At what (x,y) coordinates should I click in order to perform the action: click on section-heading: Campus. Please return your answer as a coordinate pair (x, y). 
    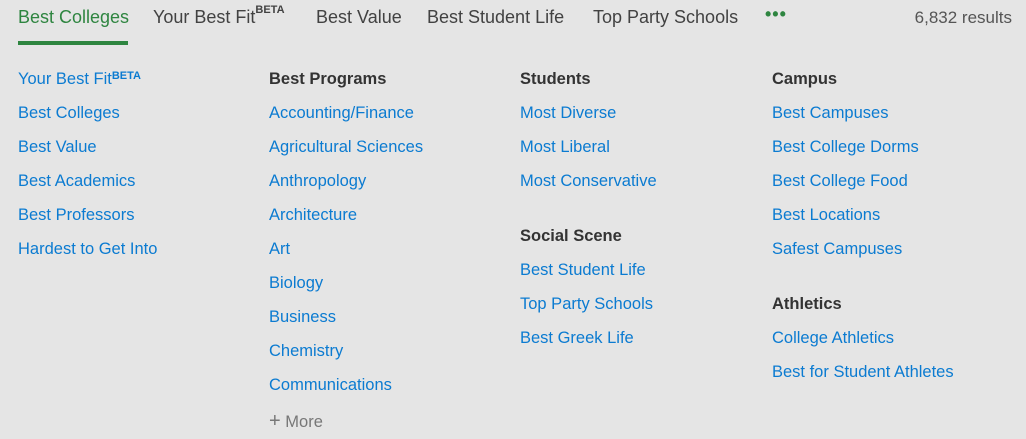
    Looking at the image, I should click on (805, 79).